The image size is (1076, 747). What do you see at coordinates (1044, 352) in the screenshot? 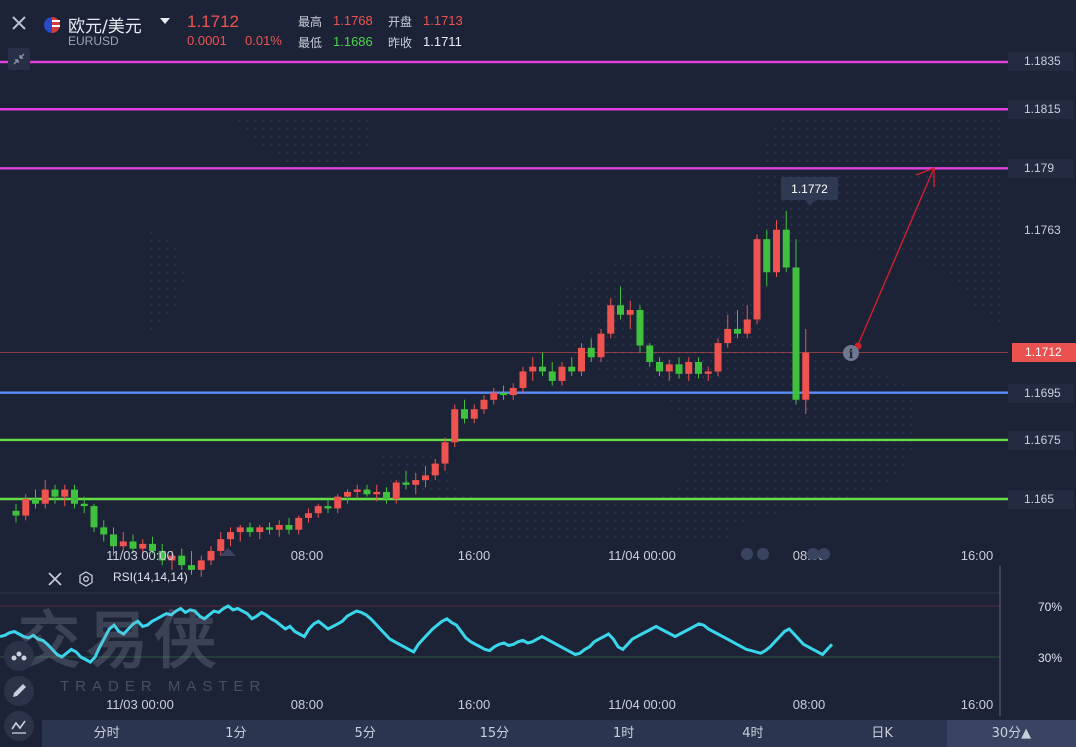
I see `current-price-tag: 1.1712` at bounding box center [1044, 352].